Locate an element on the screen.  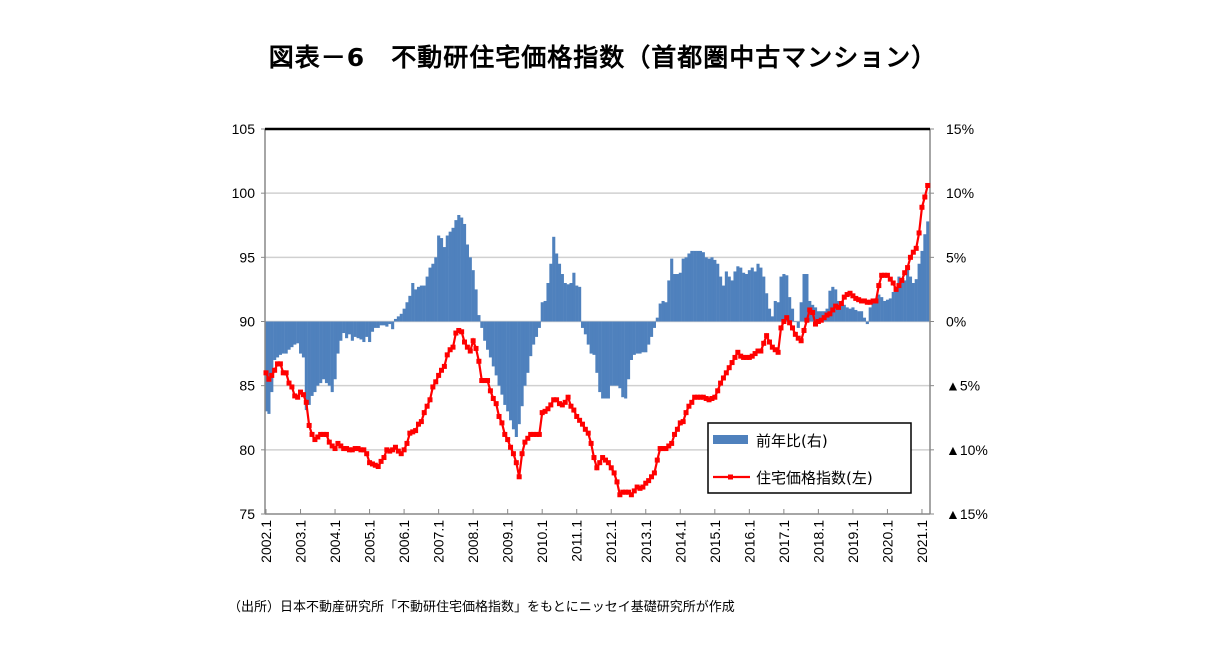
left-axis-tick-label: 100 is located at coordinates (244, 193).